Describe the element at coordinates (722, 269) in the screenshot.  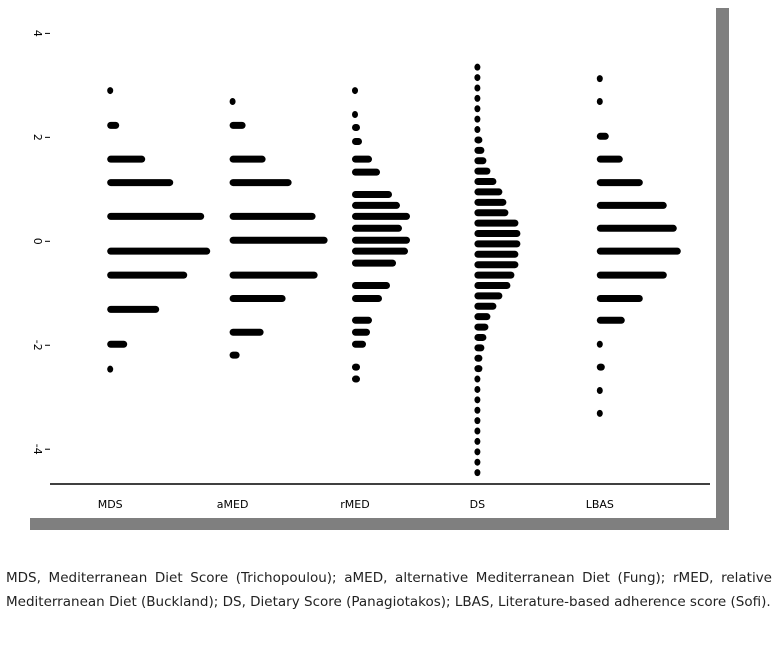
I see `frame-shadow` at that location.